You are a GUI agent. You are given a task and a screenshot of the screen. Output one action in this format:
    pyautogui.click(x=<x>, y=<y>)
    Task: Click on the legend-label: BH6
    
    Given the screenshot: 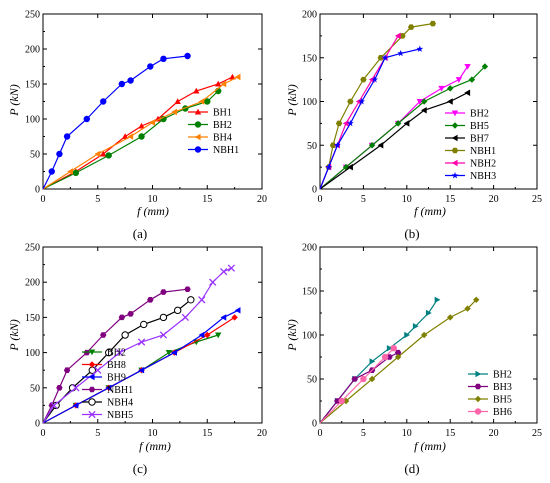 What is the action you would take?
    pyautogui.click(x=502, y=412)
    